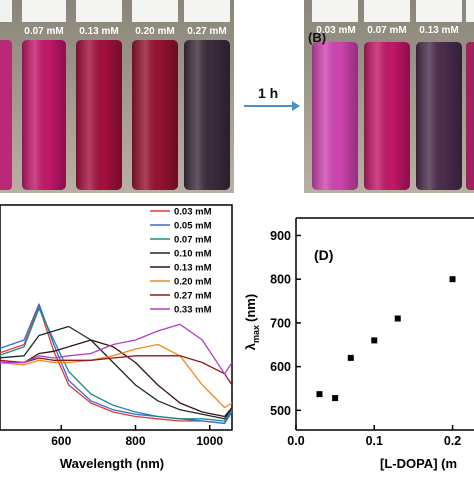 This screenshot has width=474, height=479. I want to click on y-axis-label: λmax (nm), so click(252, 322).